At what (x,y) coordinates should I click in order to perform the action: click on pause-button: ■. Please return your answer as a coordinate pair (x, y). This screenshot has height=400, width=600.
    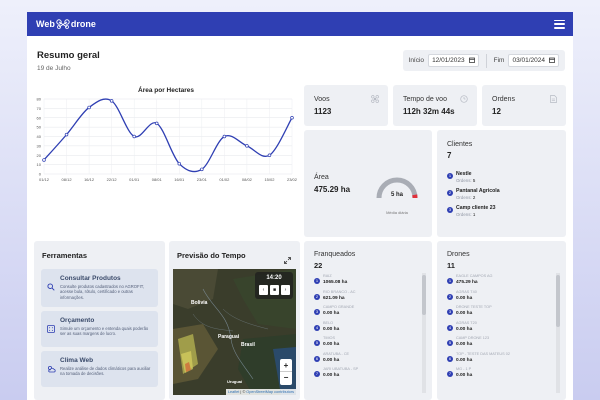
    Looking at the image, I should click on (274, 290).